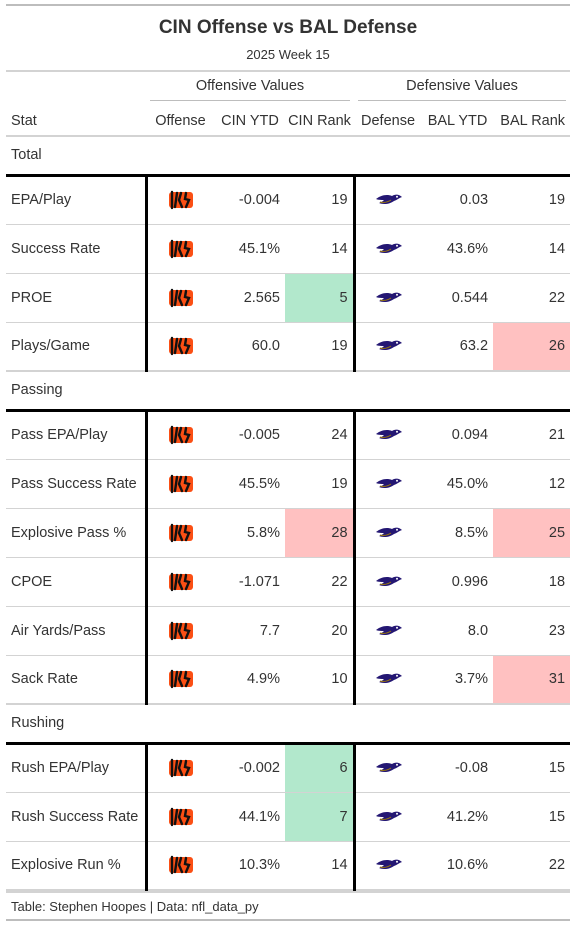  What do you see at coordinates (250, 484) in the screenshot?
I see `cin-ytd-value: 45.5%` at bounding box center [250, 484].